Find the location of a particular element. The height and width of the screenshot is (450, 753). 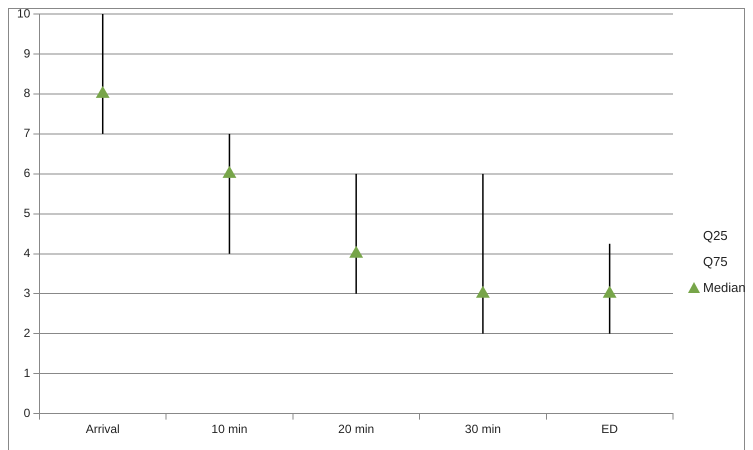

y-tick-label: 2 is located at coordinates (27, 333).